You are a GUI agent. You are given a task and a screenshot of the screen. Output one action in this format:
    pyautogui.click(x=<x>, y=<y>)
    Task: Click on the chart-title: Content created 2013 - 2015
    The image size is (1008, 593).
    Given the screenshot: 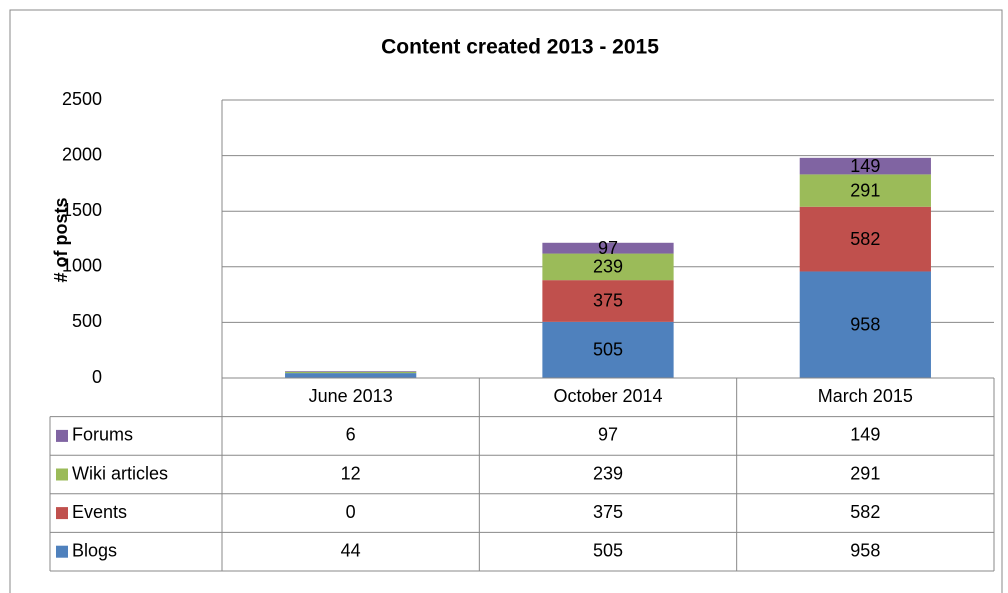 What is the action you would take?
    pyautogui.click(x=520, y=47)
    